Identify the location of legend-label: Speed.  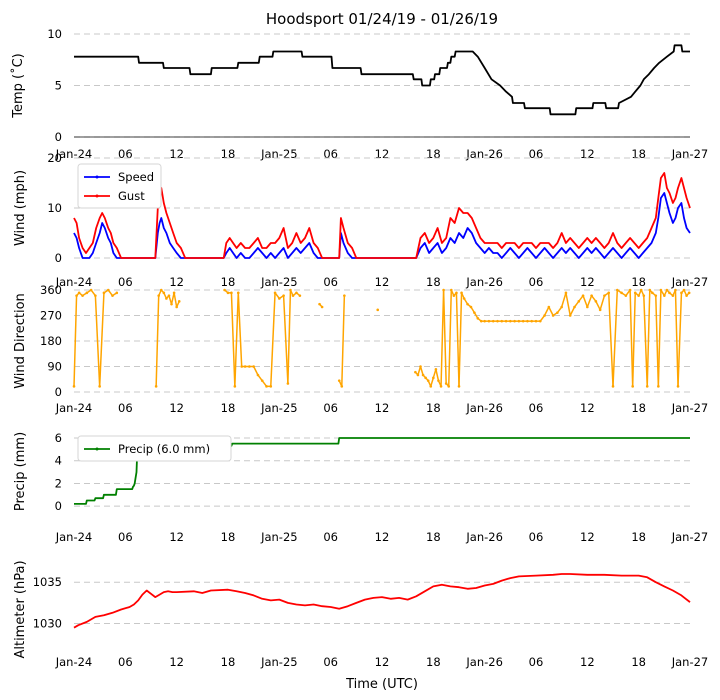
(136, 177).